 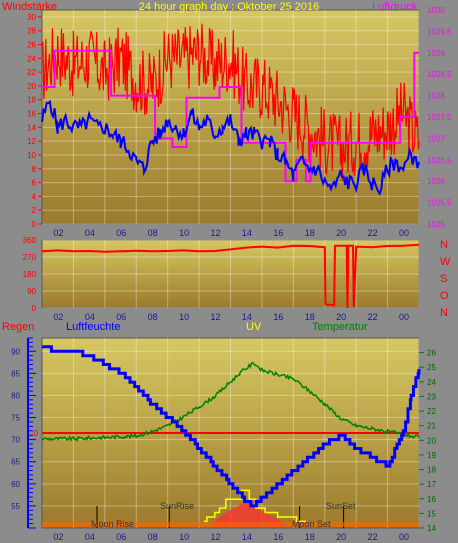 I want to click on temperature-series, so click(x=230, y=401).